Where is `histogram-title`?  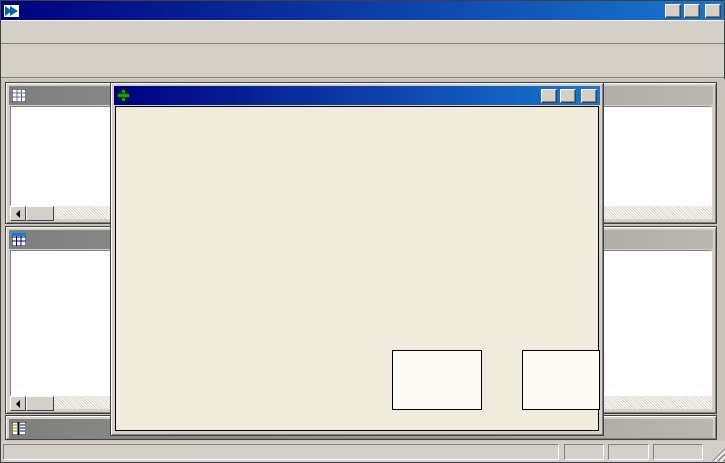 histogram-title is located at coordinates (509, 136).